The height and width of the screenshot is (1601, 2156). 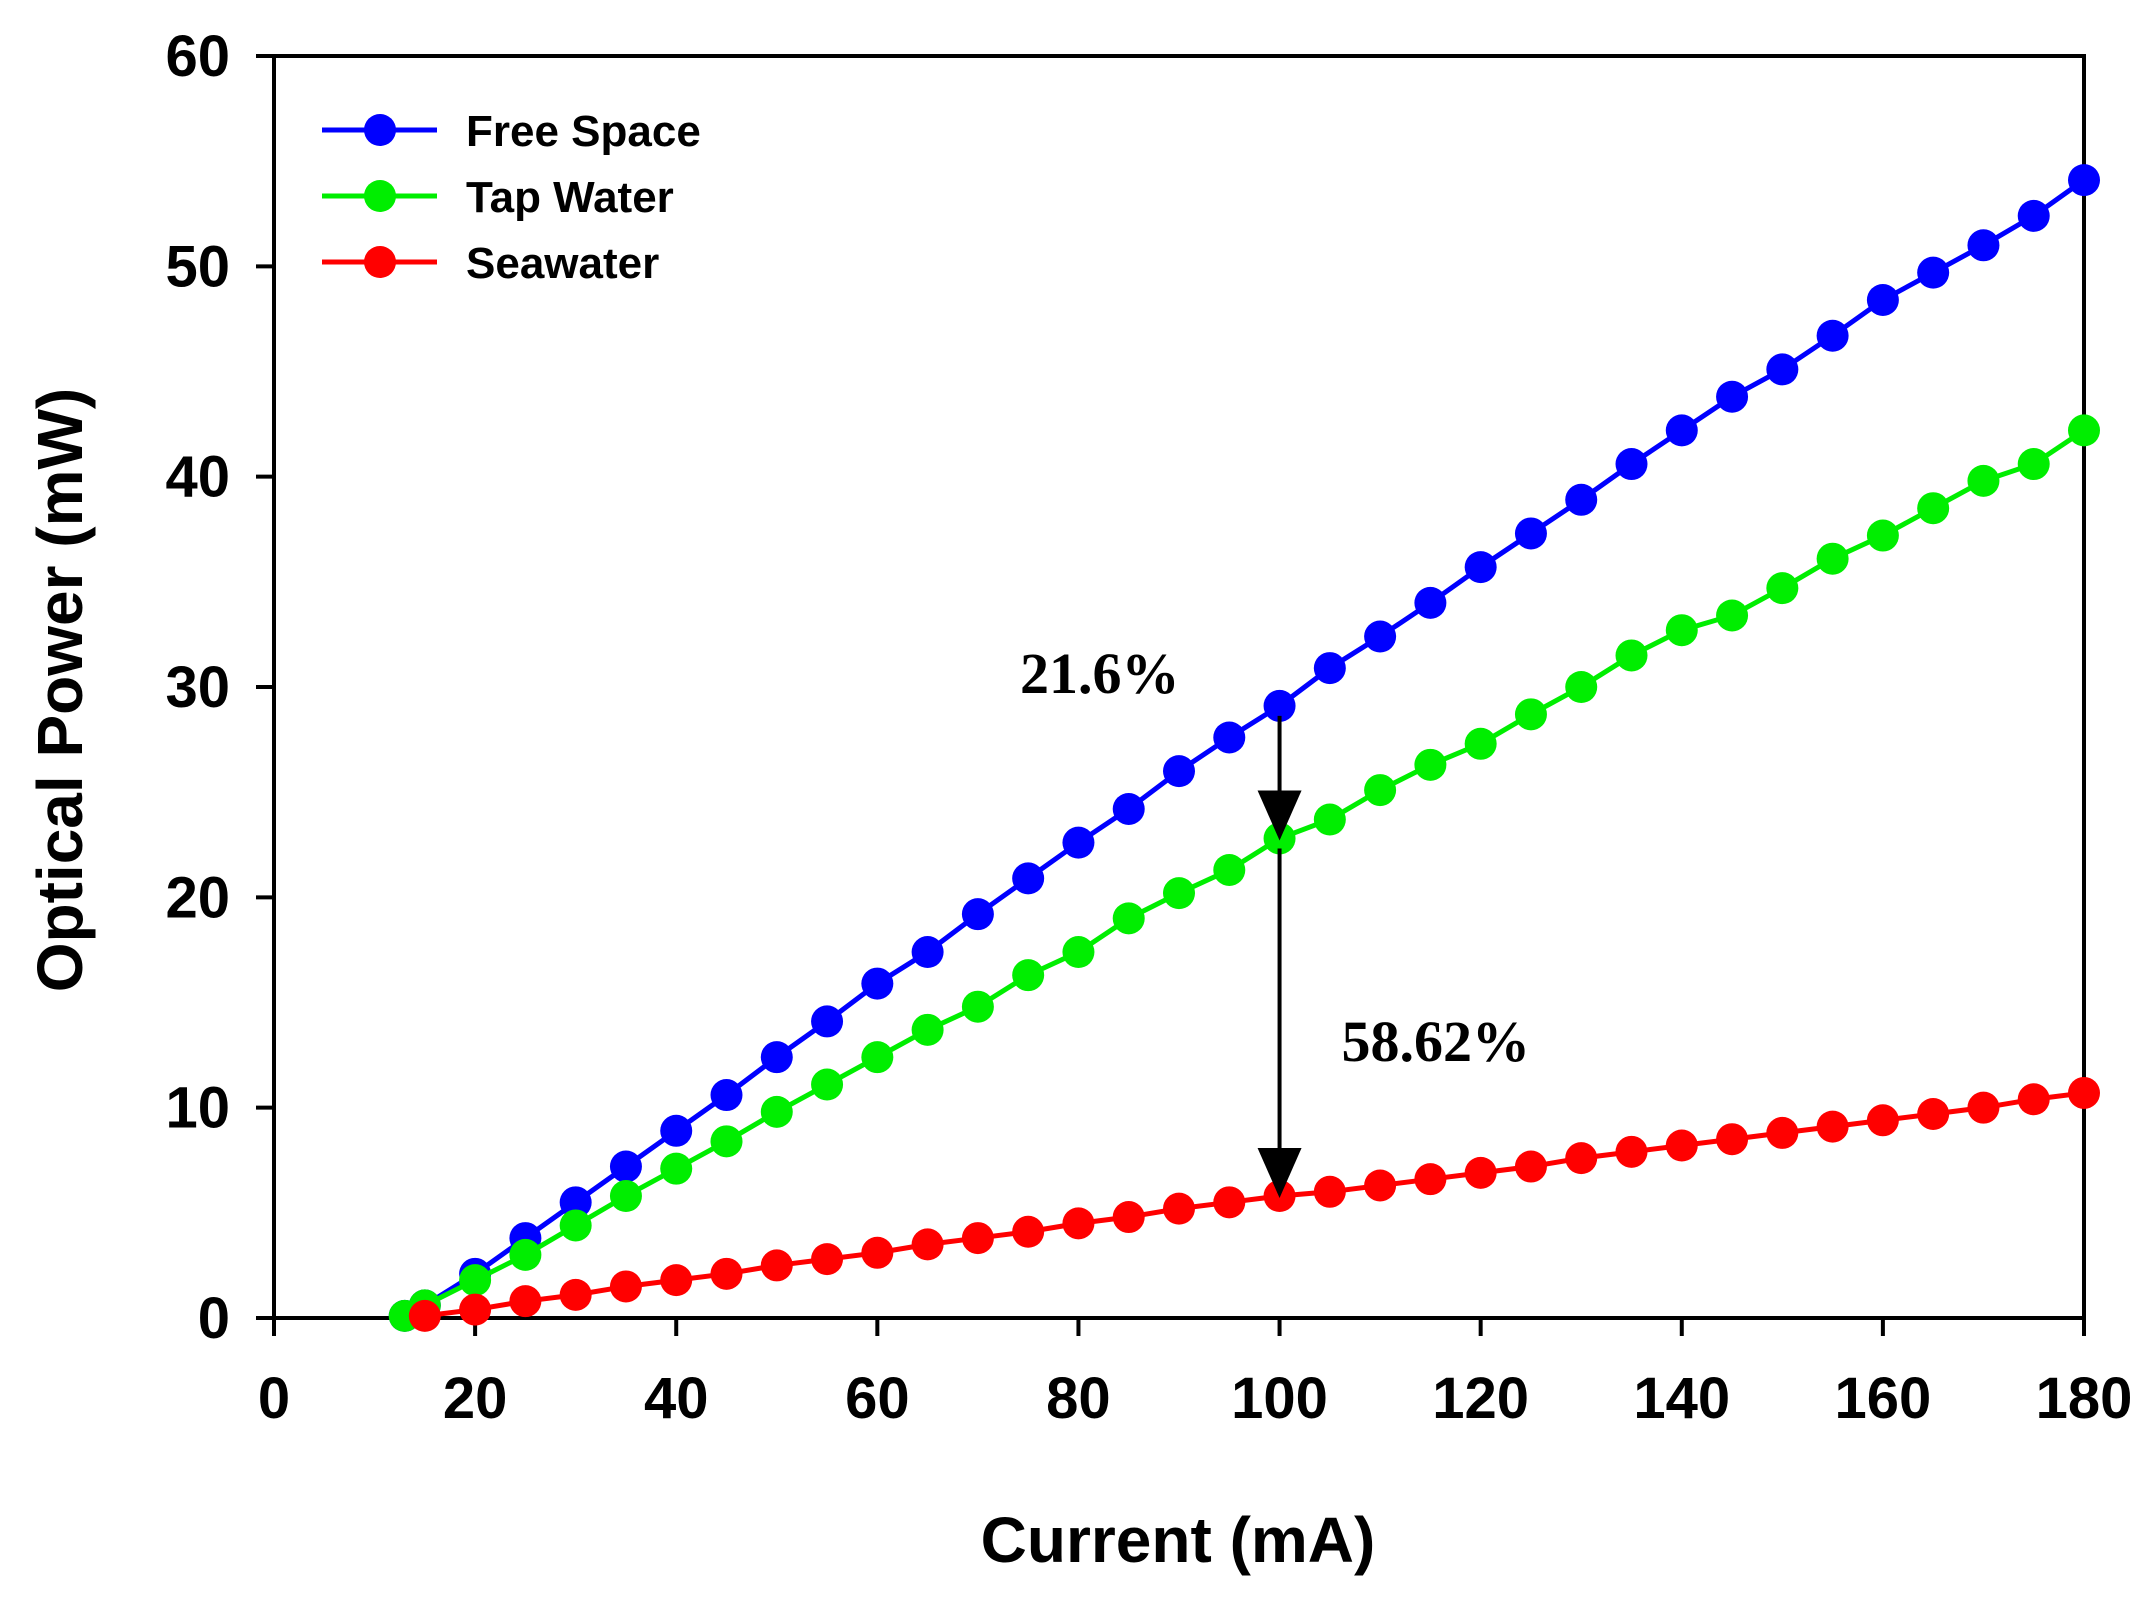 I want to click on x-tick-label-160: 160, so click(x=1882, y=1398).